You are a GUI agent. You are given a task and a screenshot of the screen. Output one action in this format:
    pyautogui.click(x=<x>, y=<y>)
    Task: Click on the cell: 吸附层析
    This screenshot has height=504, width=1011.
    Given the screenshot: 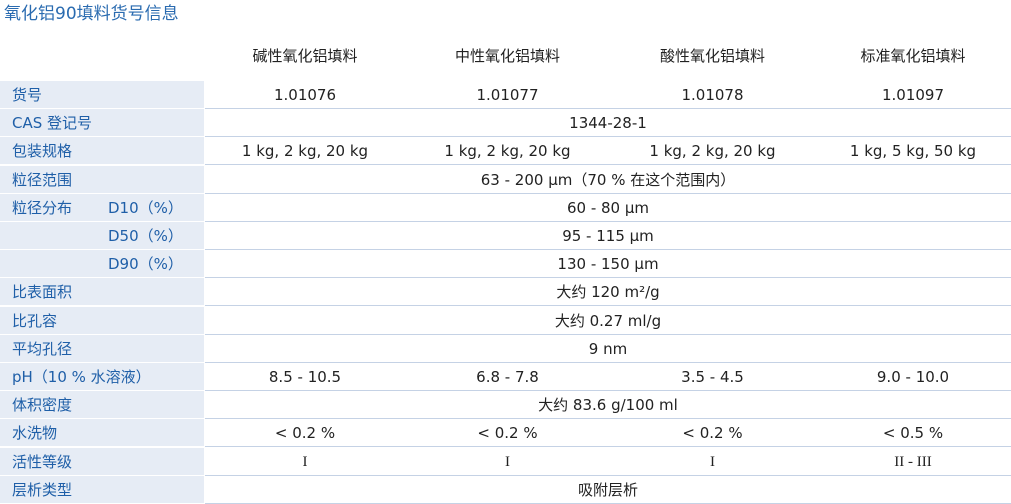 What is the action you would take?
    pyautogui.click(x=607, y=489)
    